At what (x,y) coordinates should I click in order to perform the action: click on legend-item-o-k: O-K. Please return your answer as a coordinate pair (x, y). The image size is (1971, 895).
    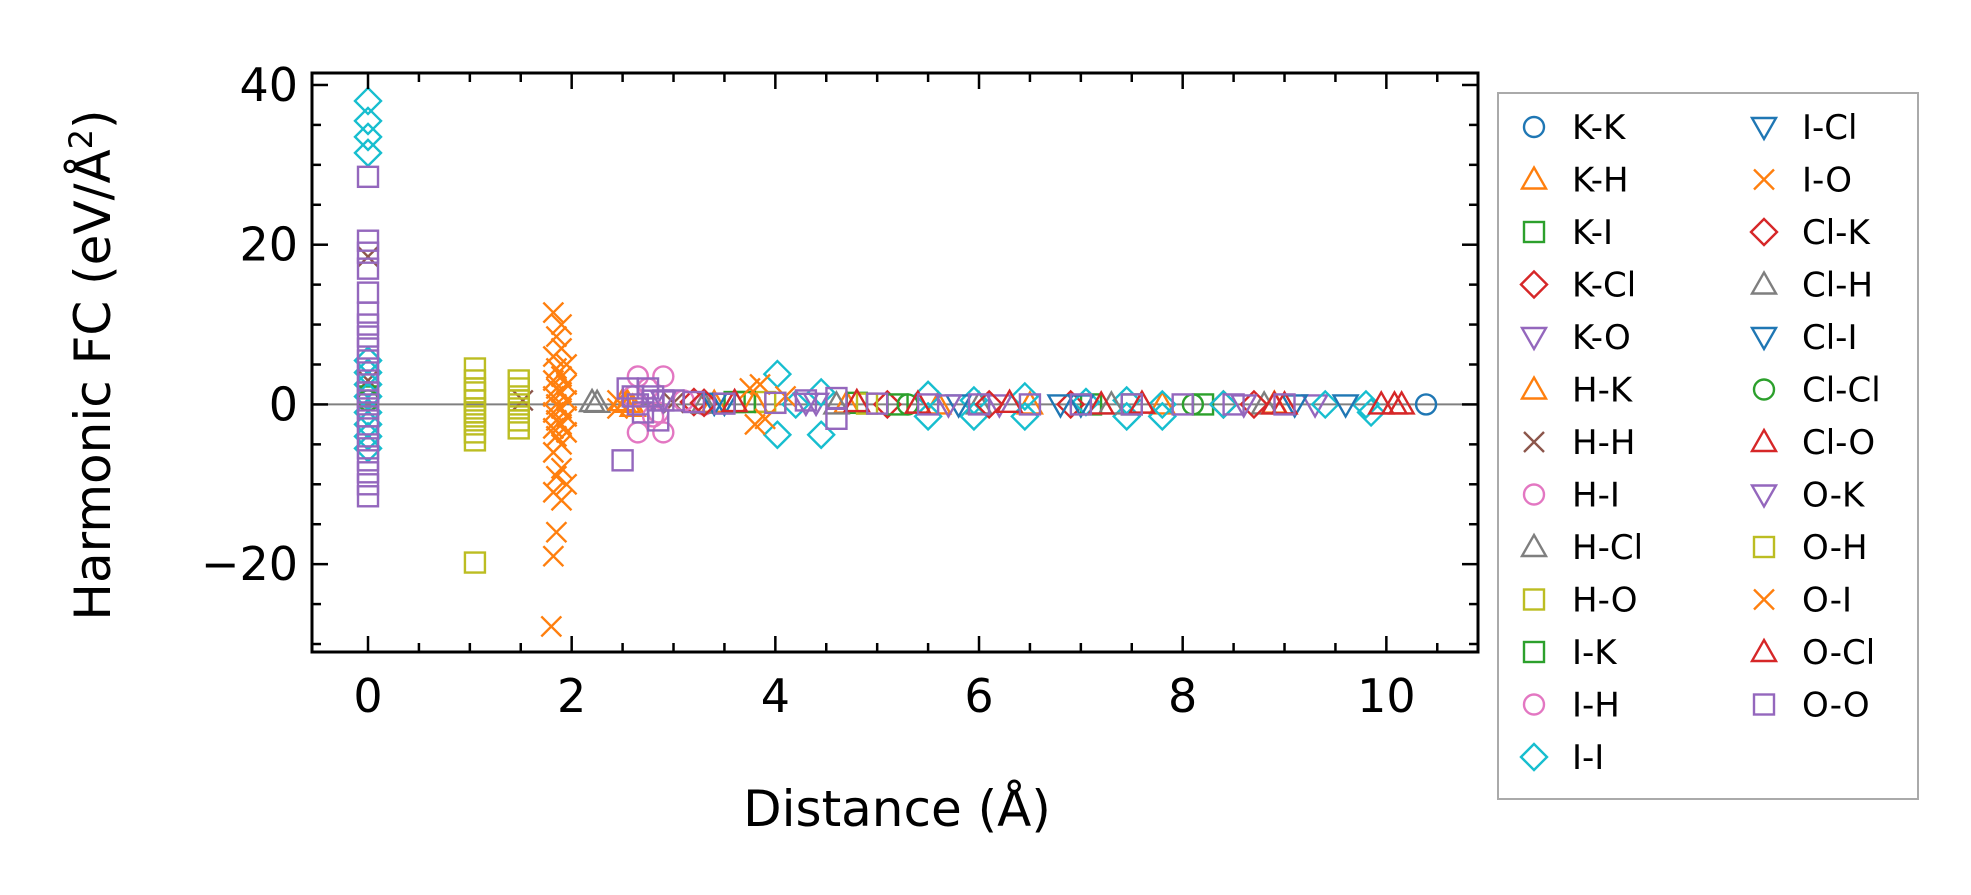
    Looking at the image, I should click on (1807, 496).